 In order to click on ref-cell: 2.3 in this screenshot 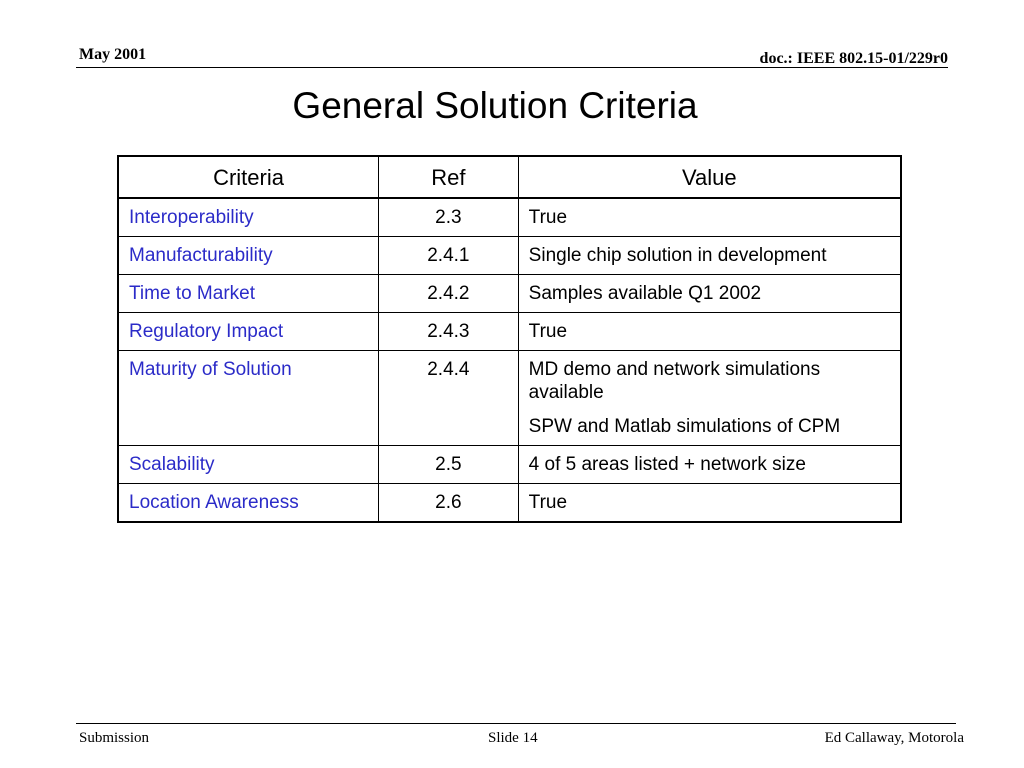, I will do `click(448, 217)`.